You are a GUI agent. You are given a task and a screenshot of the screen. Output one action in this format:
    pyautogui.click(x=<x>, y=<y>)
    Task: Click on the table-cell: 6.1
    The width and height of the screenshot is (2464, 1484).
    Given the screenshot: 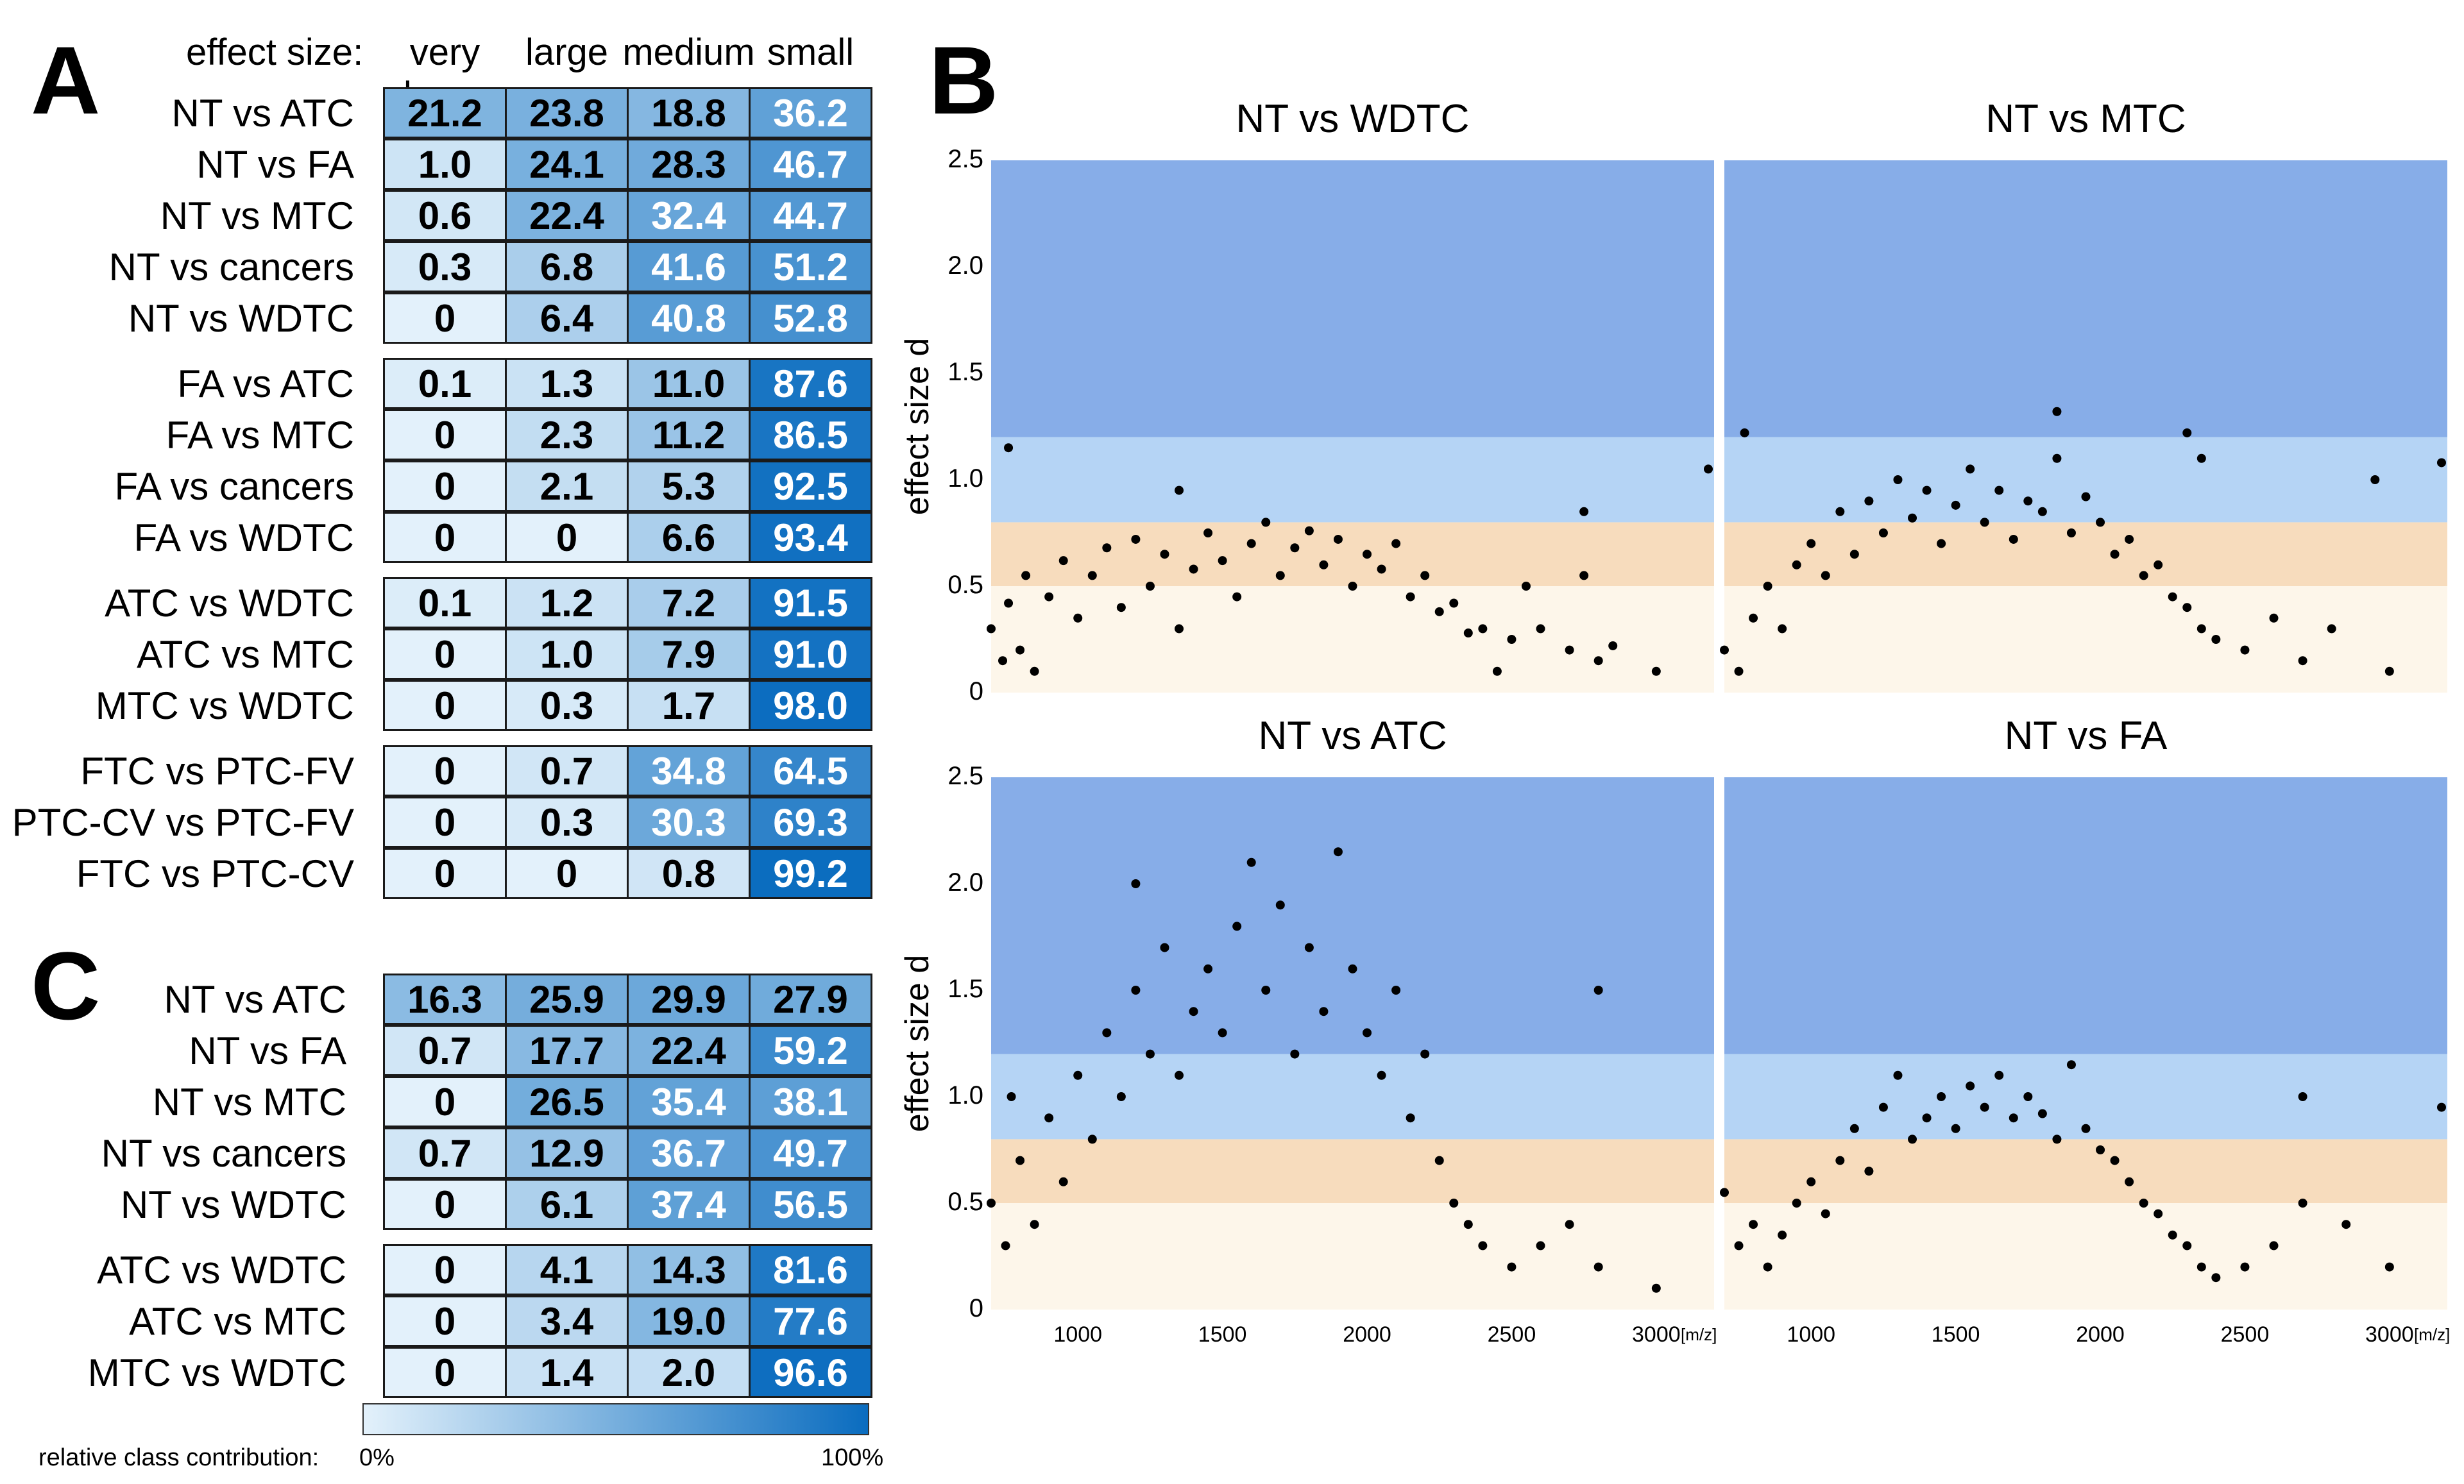 What is the action you would take?
    pyautogui.click(x=567, y=1204)
    